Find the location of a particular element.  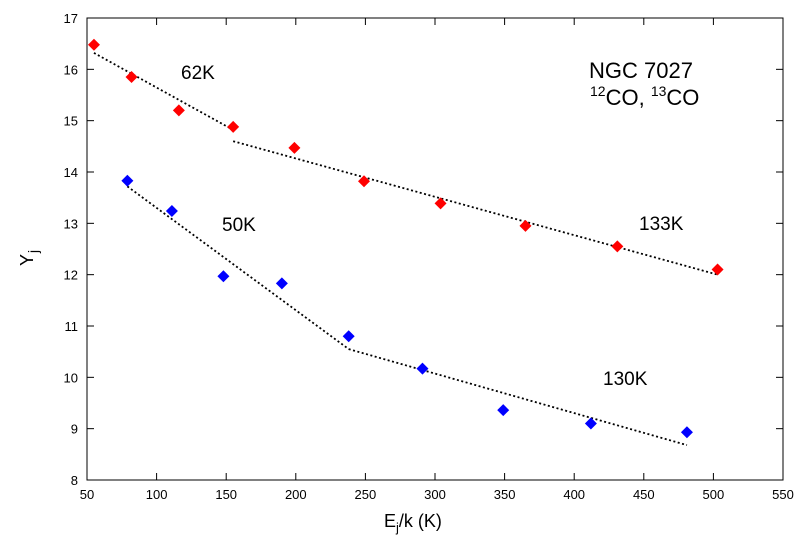

y-tick-label: 16 is located at coordinates (71, 69).